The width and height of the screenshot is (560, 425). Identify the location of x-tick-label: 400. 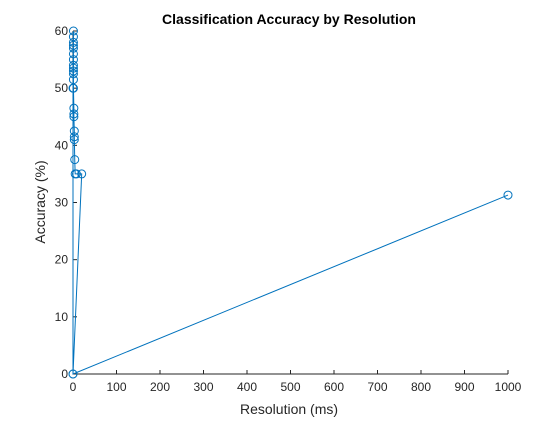
(247, 387).